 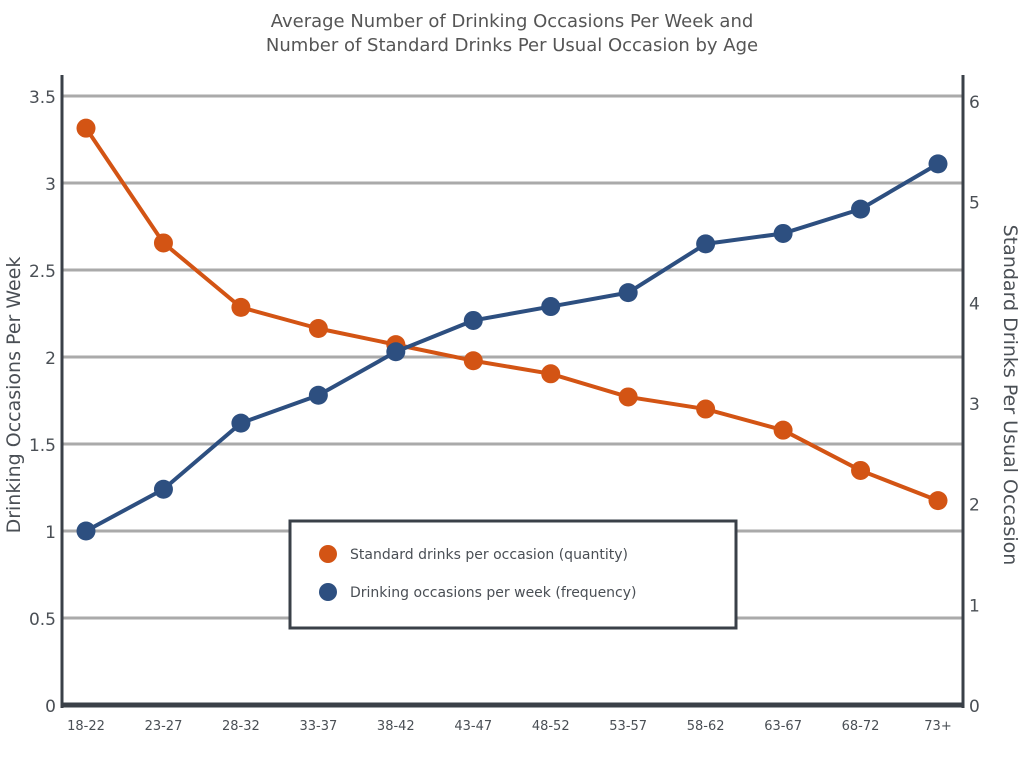 What do you see at coordinates (86, 726) in the screenshot?
I see `x-tick-label: 18-22` at bounding box center [86, 726].